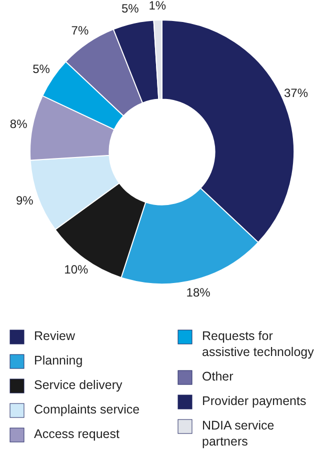  Describe the element at coordinates (25, 201) in the screenshot. I see `data-label: 9%` at that location.